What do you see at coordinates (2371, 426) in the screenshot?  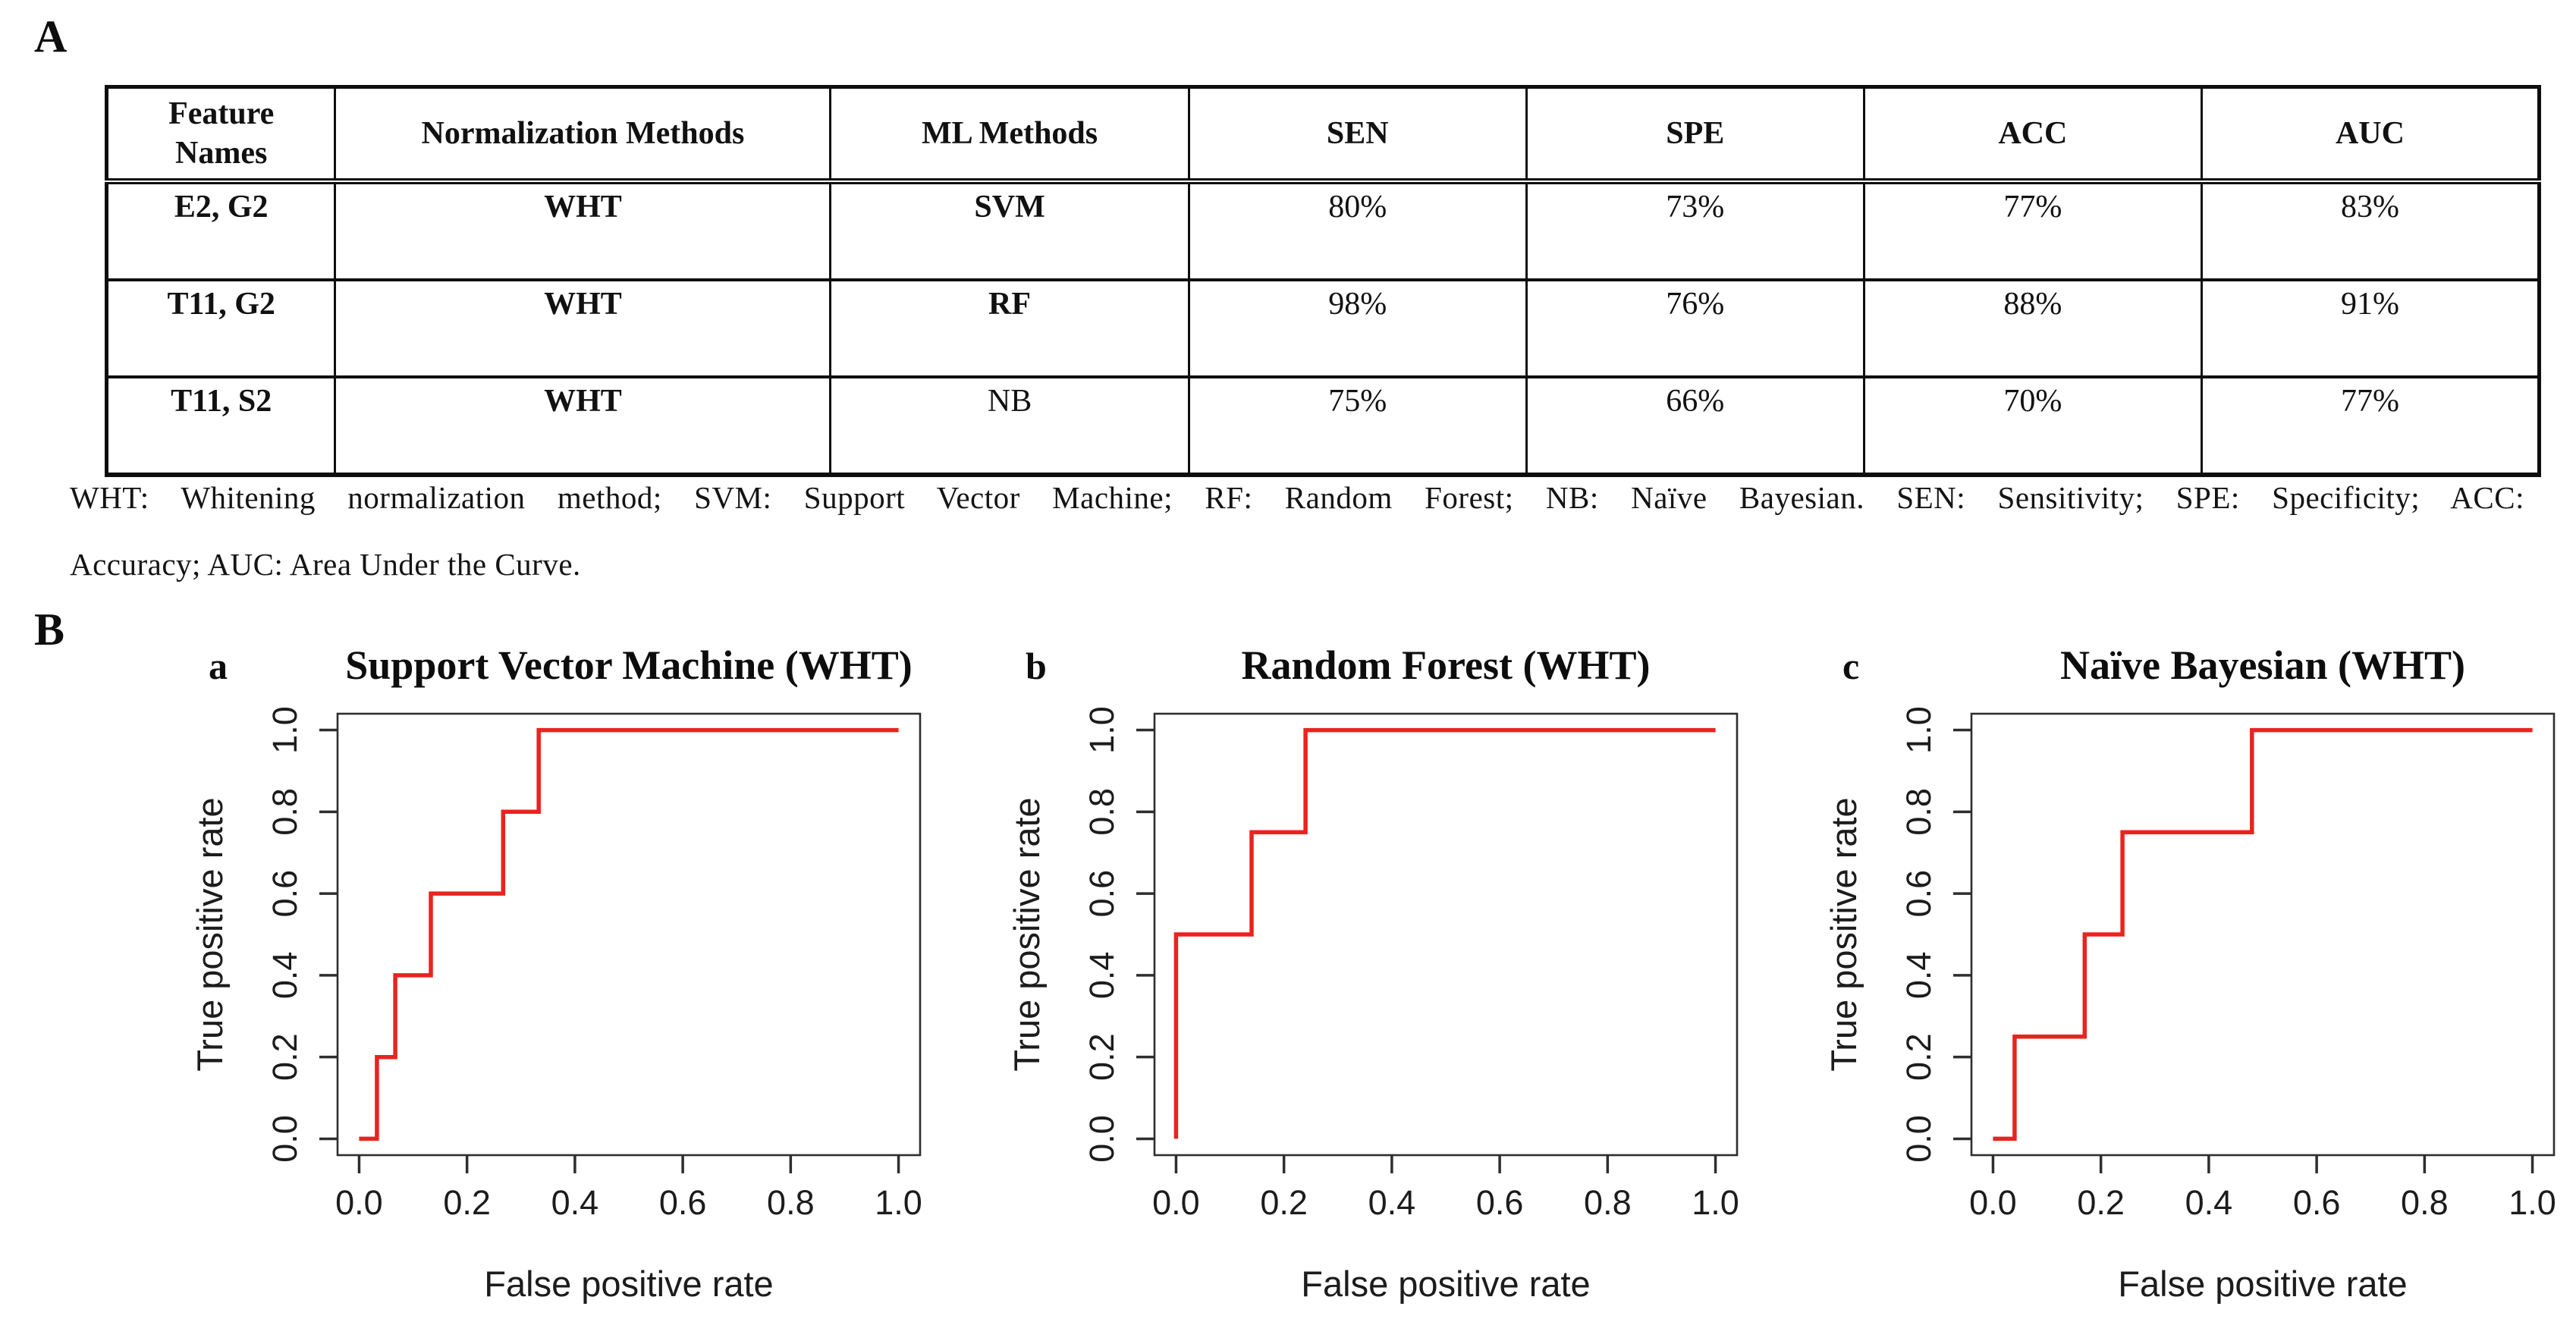 I see `cell-auc: 77%` at bounding box center [2371, 426].